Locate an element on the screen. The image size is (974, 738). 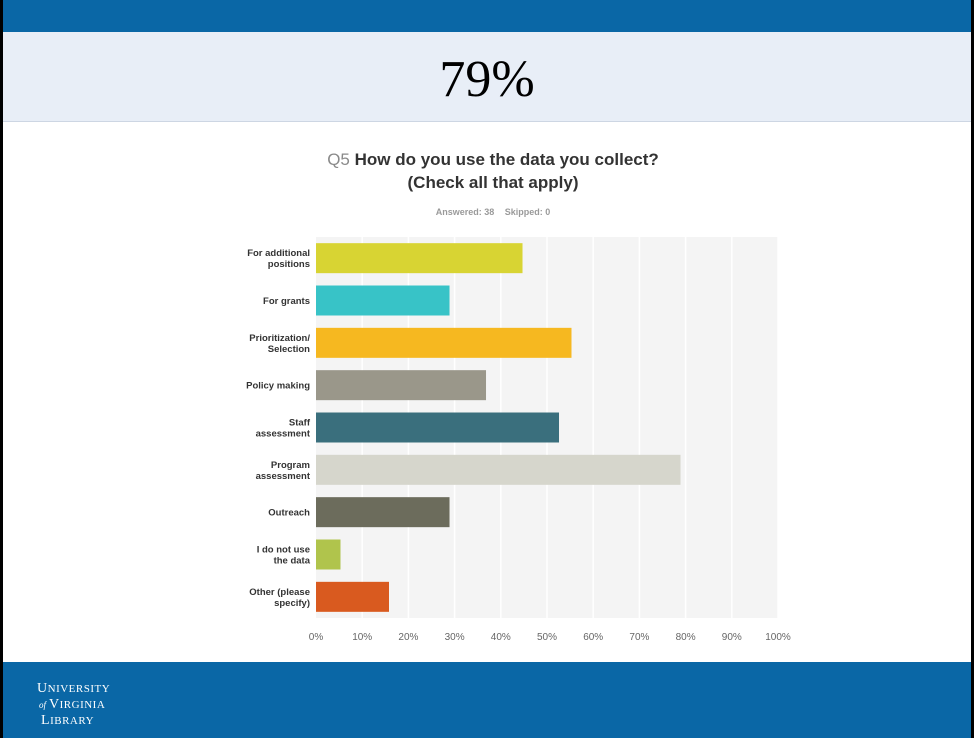
response-counts: Answered: 38 Skipped: 0 is located at coordinates (493, 212).